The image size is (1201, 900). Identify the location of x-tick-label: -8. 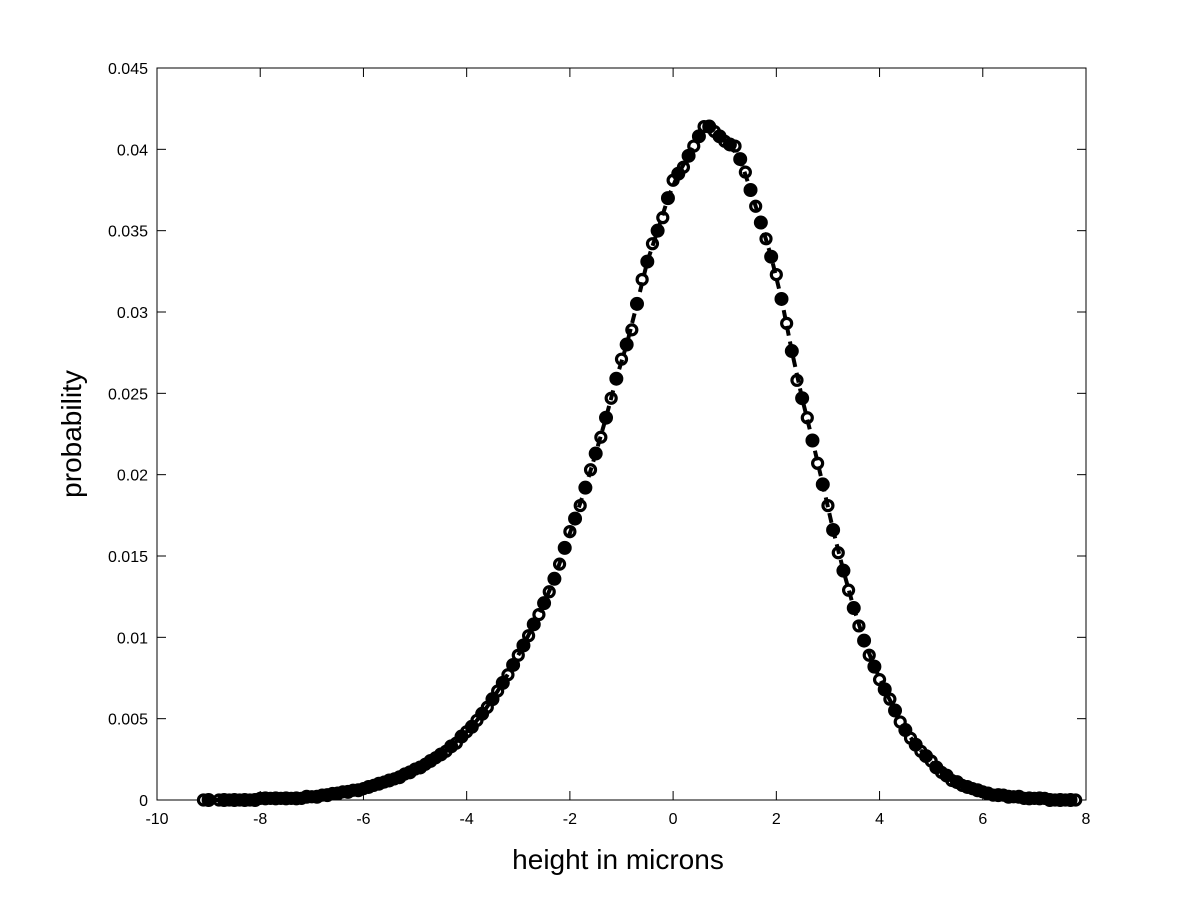
(260, 819).